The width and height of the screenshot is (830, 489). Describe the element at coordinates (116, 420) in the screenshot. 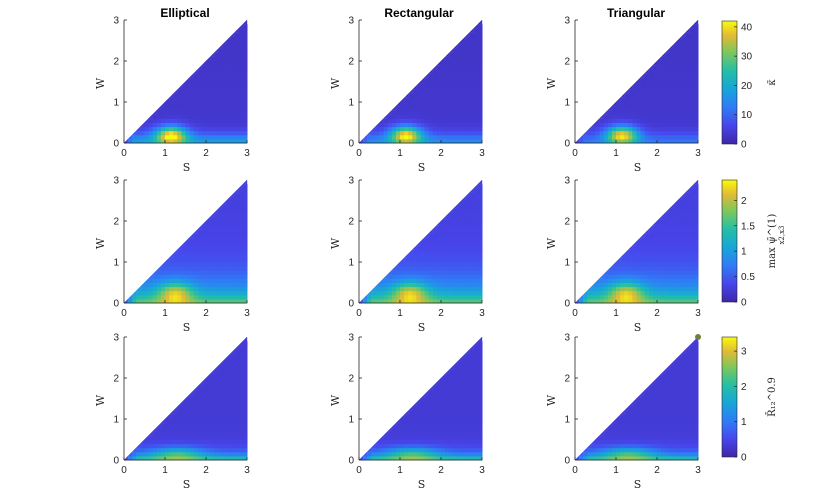

I see `y-tick-label: 1` at that location.